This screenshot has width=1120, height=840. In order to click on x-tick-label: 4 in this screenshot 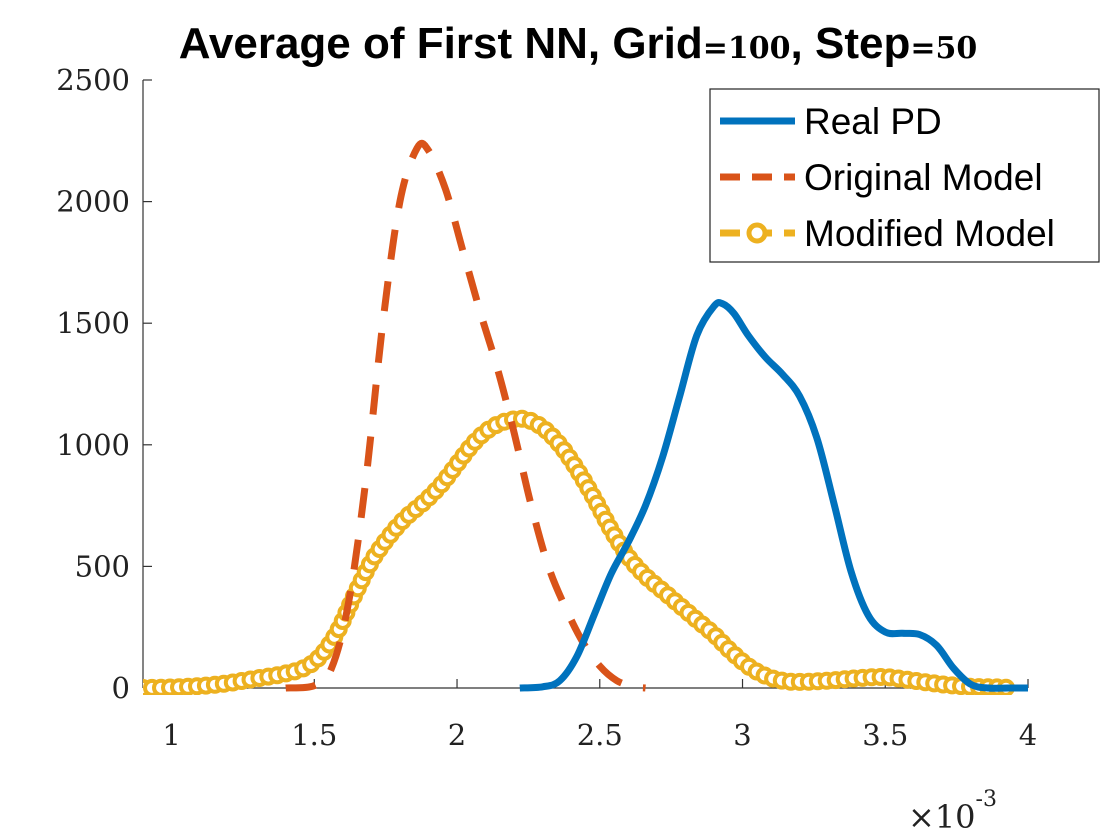, I will do `click(1028, 735)`.